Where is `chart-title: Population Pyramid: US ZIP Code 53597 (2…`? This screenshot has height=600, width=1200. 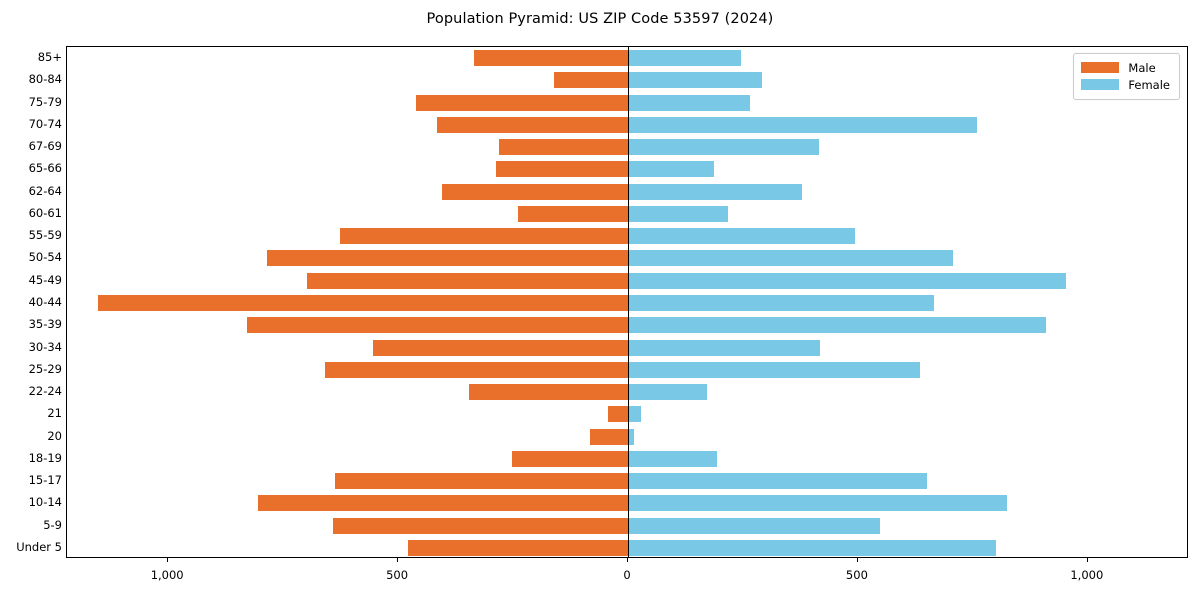
chart-title: Population Pyramid: US ZIP Code 53597 (2… is located at coordinates (600, 19).